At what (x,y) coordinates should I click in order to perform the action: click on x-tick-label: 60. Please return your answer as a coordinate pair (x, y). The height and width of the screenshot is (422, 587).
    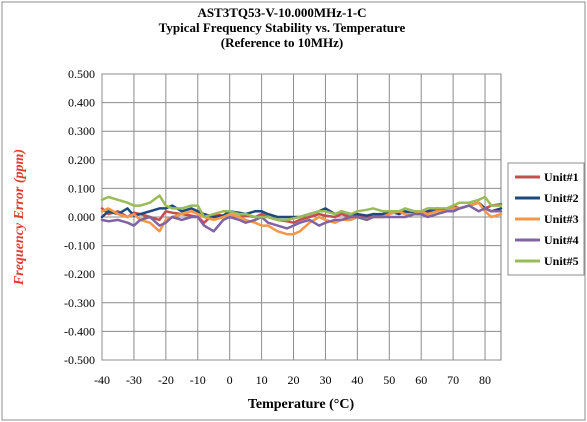
    Looking at the image, I should click on (421, 380).